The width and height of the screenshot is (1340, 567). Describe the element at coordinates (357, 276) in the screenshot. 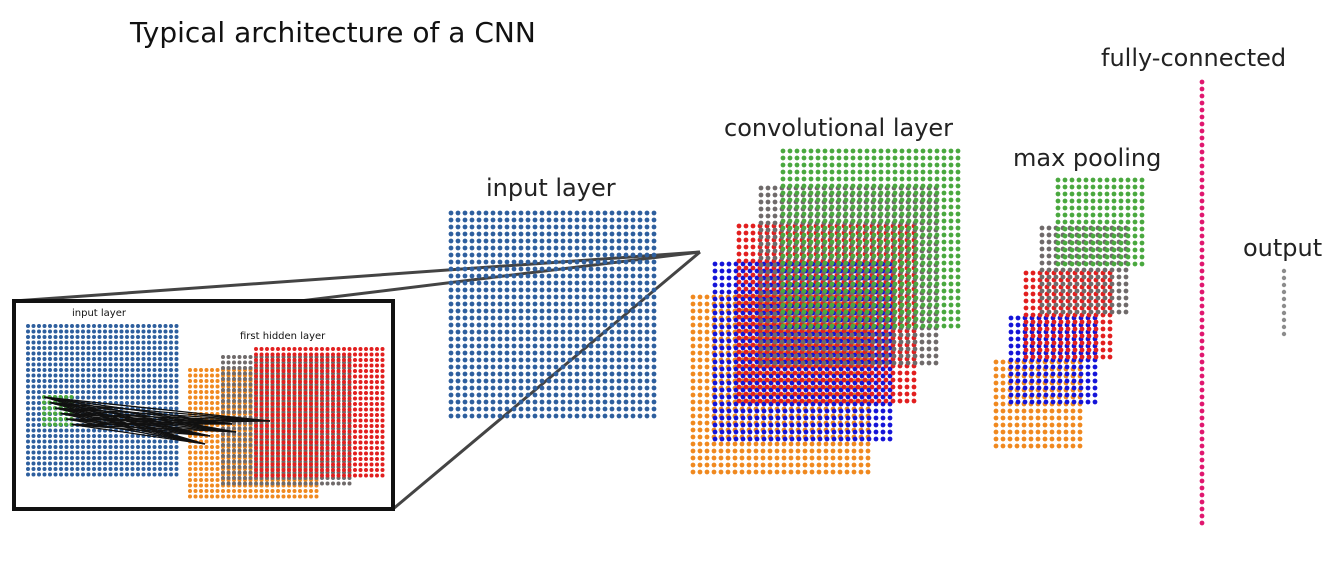

I see `connector-line-top-outer` at that location.